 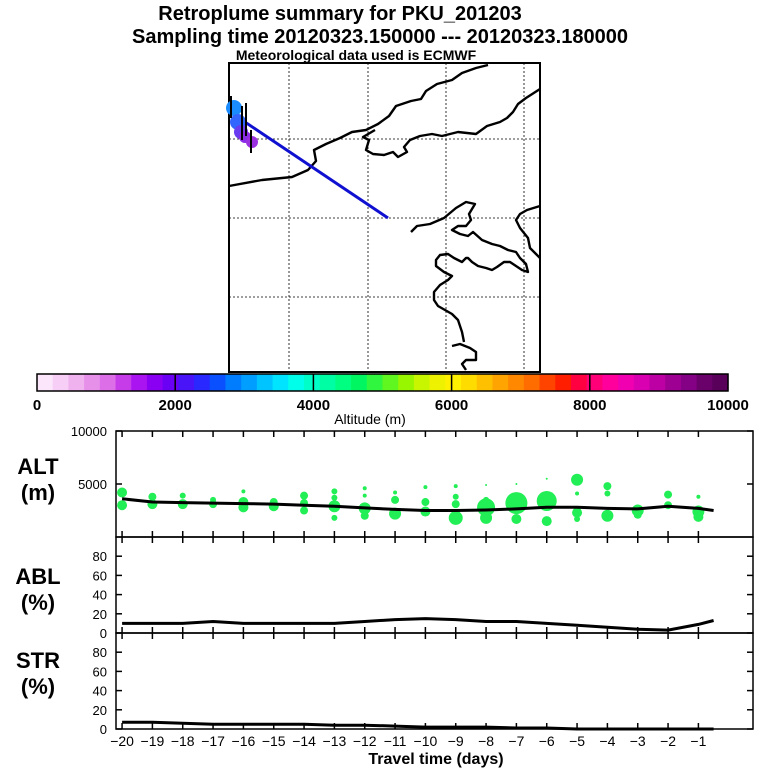 I want to click on x-tick-label: −14, so click(x=304, y=741).